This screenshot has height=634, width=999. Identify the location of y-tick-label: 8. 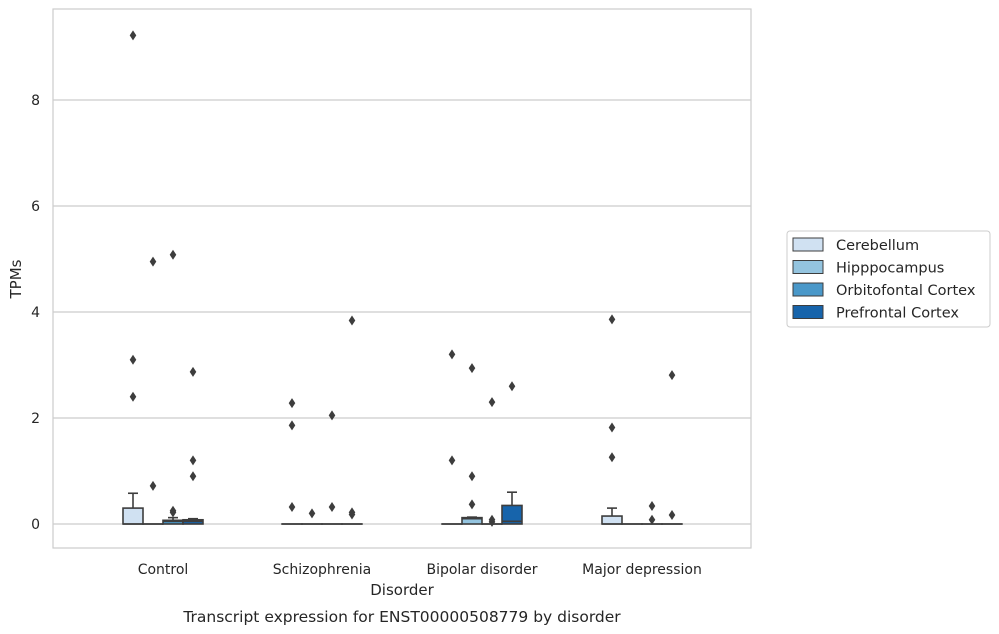
(35, 101).